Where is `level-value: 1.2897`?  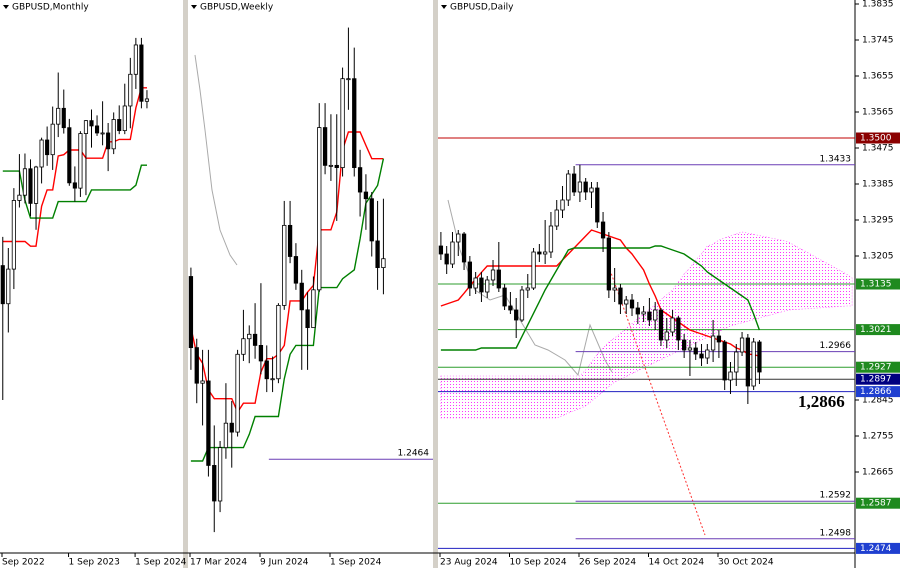
level-value: 1.2897 is located at coordinates (876, 380).